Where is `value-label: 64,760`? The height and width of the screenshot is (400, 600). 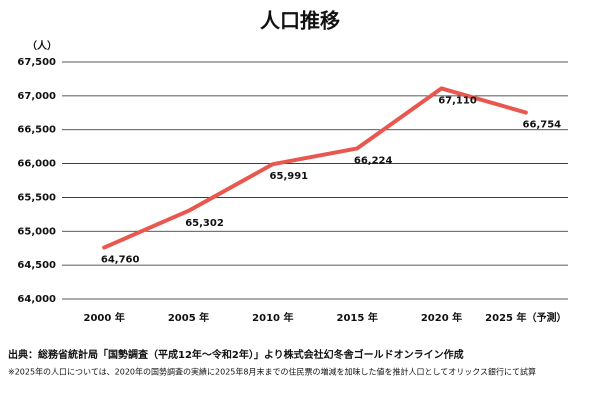 value-label: 64,760 is located at coordinates (120, 260).